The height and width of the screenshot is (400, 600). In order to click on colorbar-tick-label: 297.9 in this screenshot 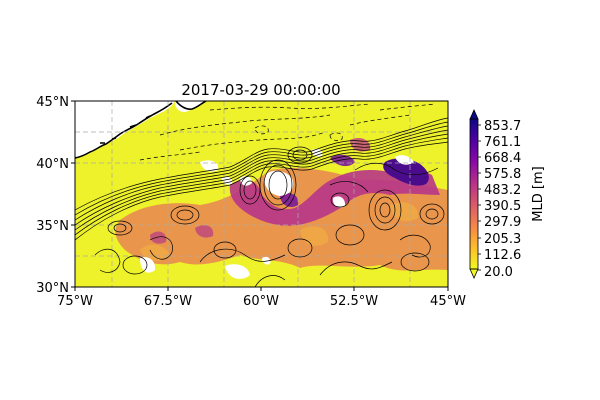, I will do `click(502, 222)`.